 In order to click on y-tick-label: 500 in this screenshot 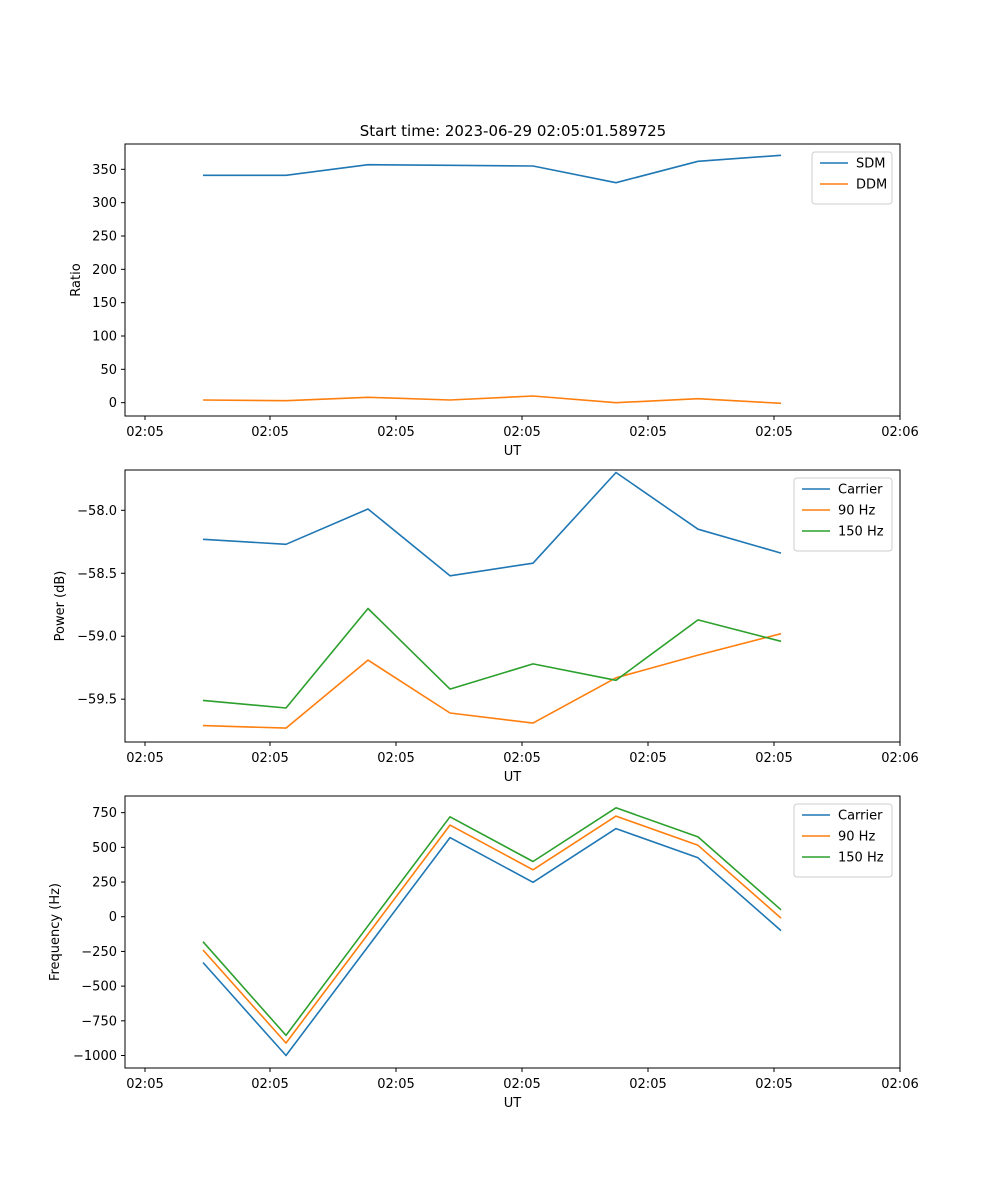, I will do `click(104, 848)`.